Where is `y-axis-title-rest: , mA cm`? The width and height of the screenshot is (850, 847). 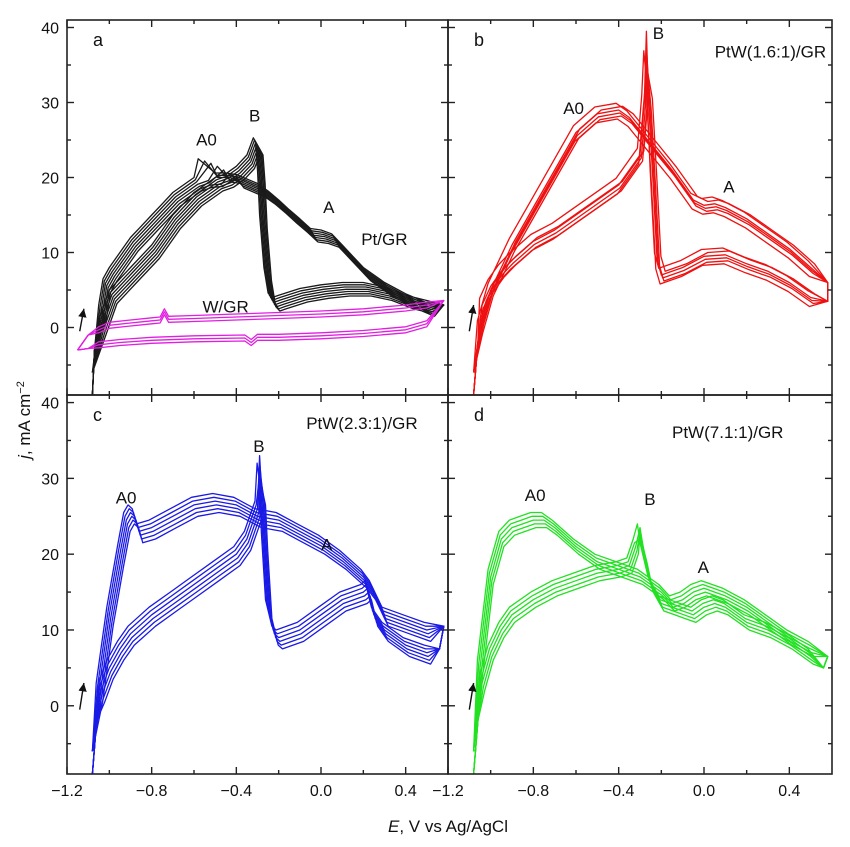 y-axis-title-rest: , mA cm is located at coordinates (24, 424).